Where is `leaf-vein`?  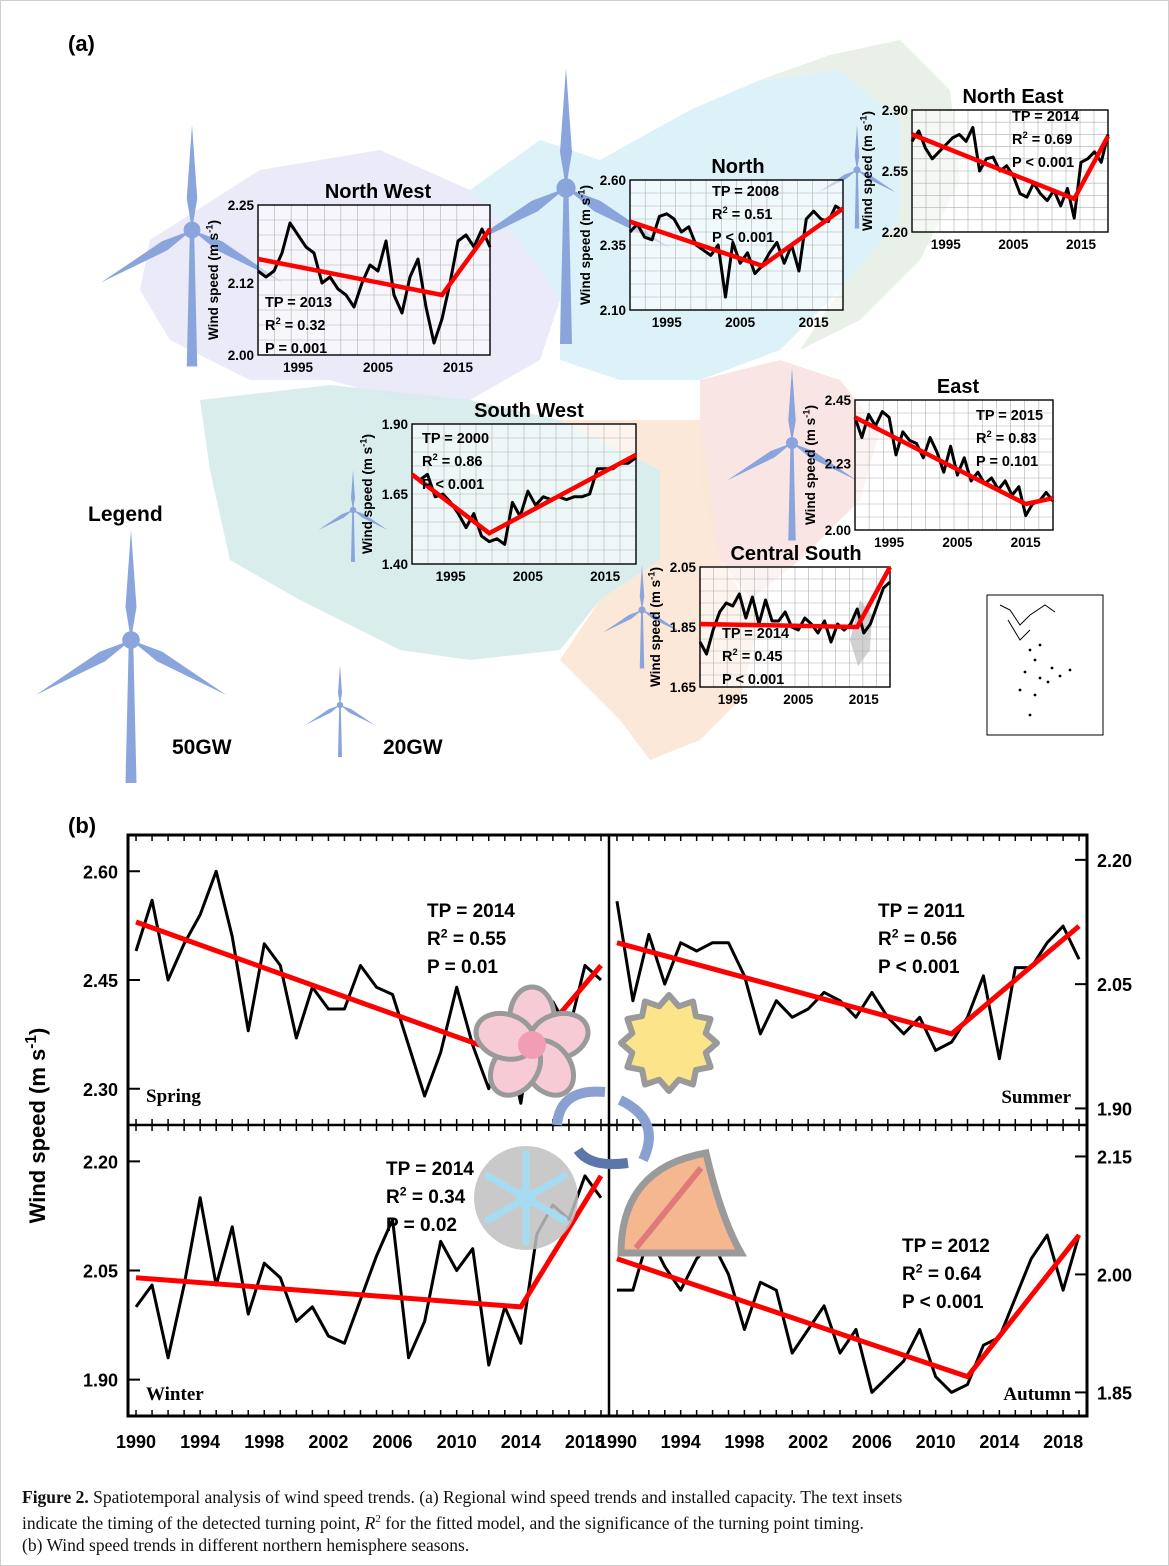
leaf-vein is located at coordinates (668, 1208).